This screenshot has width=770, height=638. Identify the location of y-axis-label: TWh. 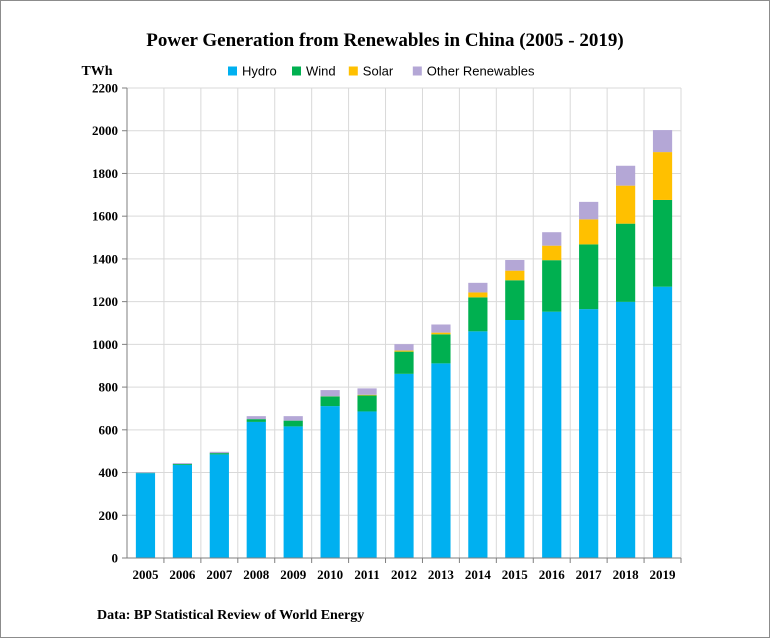
(96, 71).